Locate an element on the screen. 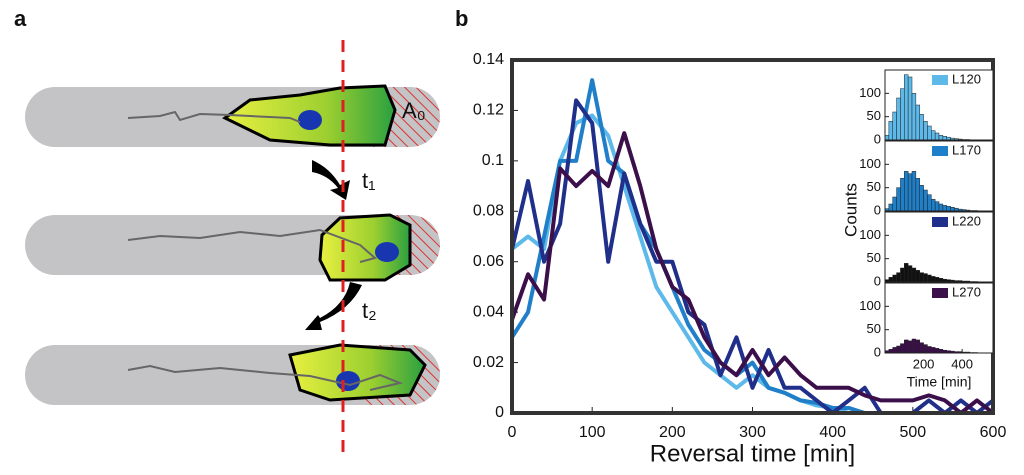  x-axis-label: Reversal time [min] is located at coordinates (752, 453).